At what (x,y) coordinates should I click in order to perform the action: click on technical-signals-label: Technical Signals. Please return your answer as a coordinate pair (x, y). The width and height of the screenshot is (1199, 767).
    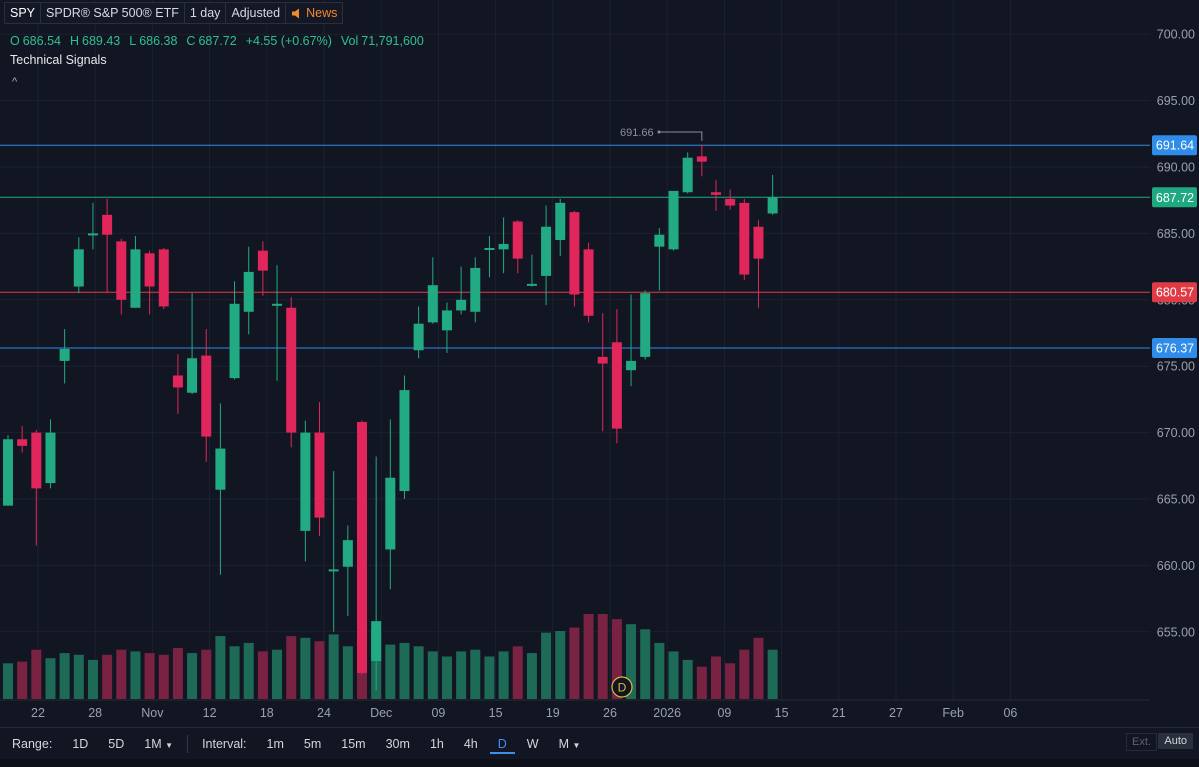
    Looking at the image, I should click on (58, 60).